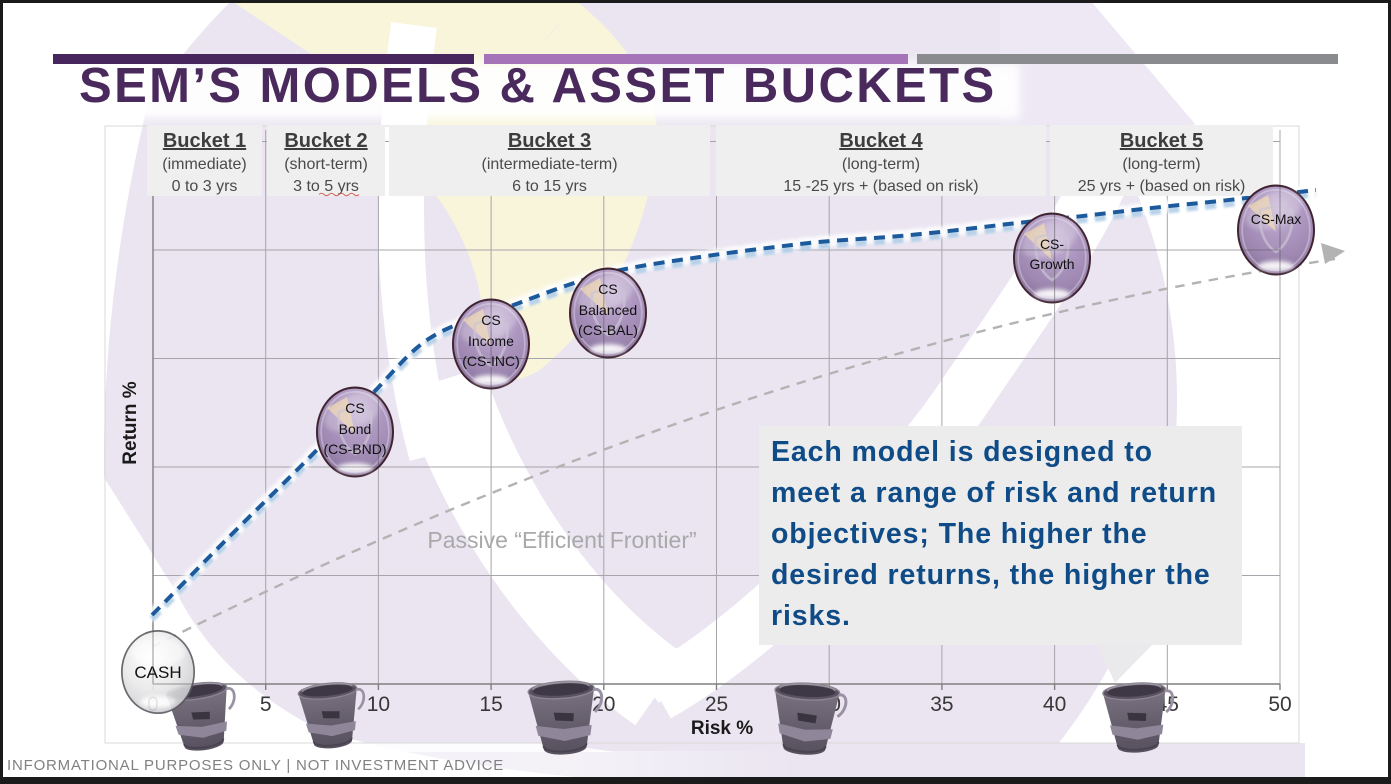 This screenshot has height=784, width=1391. What do you see at coordinates (1276, 219) in the screenshot?
I see `svg-text: CS-Max` at bounding box center [1276, 219].